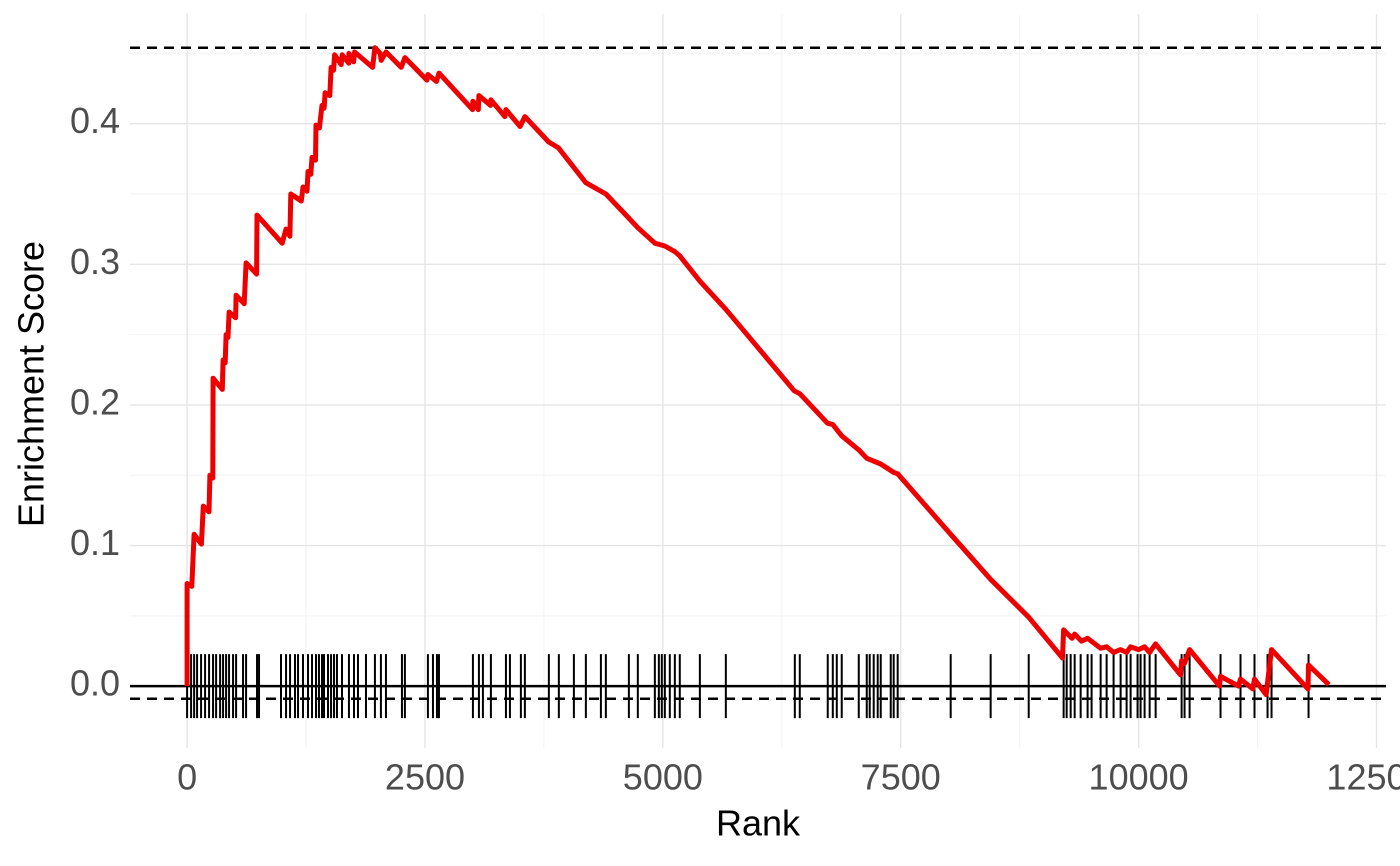 Image resolution: width=1400 pixels, height=866 pixels. I want to click on y-tick-label: 0.3, so click(95, 261).